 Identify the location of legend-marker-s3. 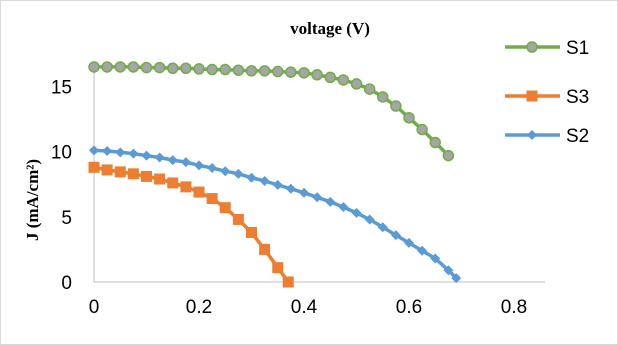
(532, 96).